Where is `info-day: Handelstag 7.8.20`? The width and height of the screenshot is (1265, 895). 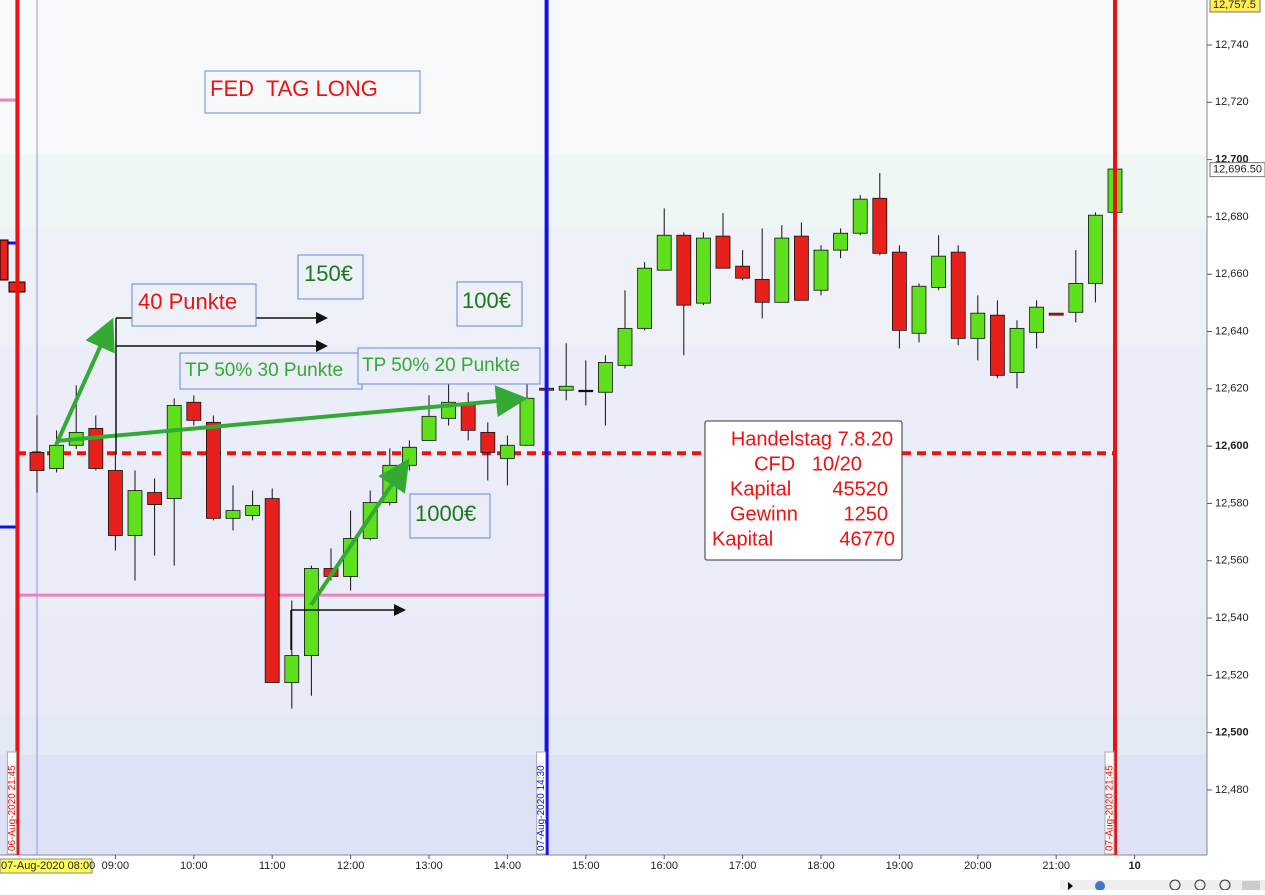 info-day: Handelstag 7.8.20 is located at coordinates (812, 439).